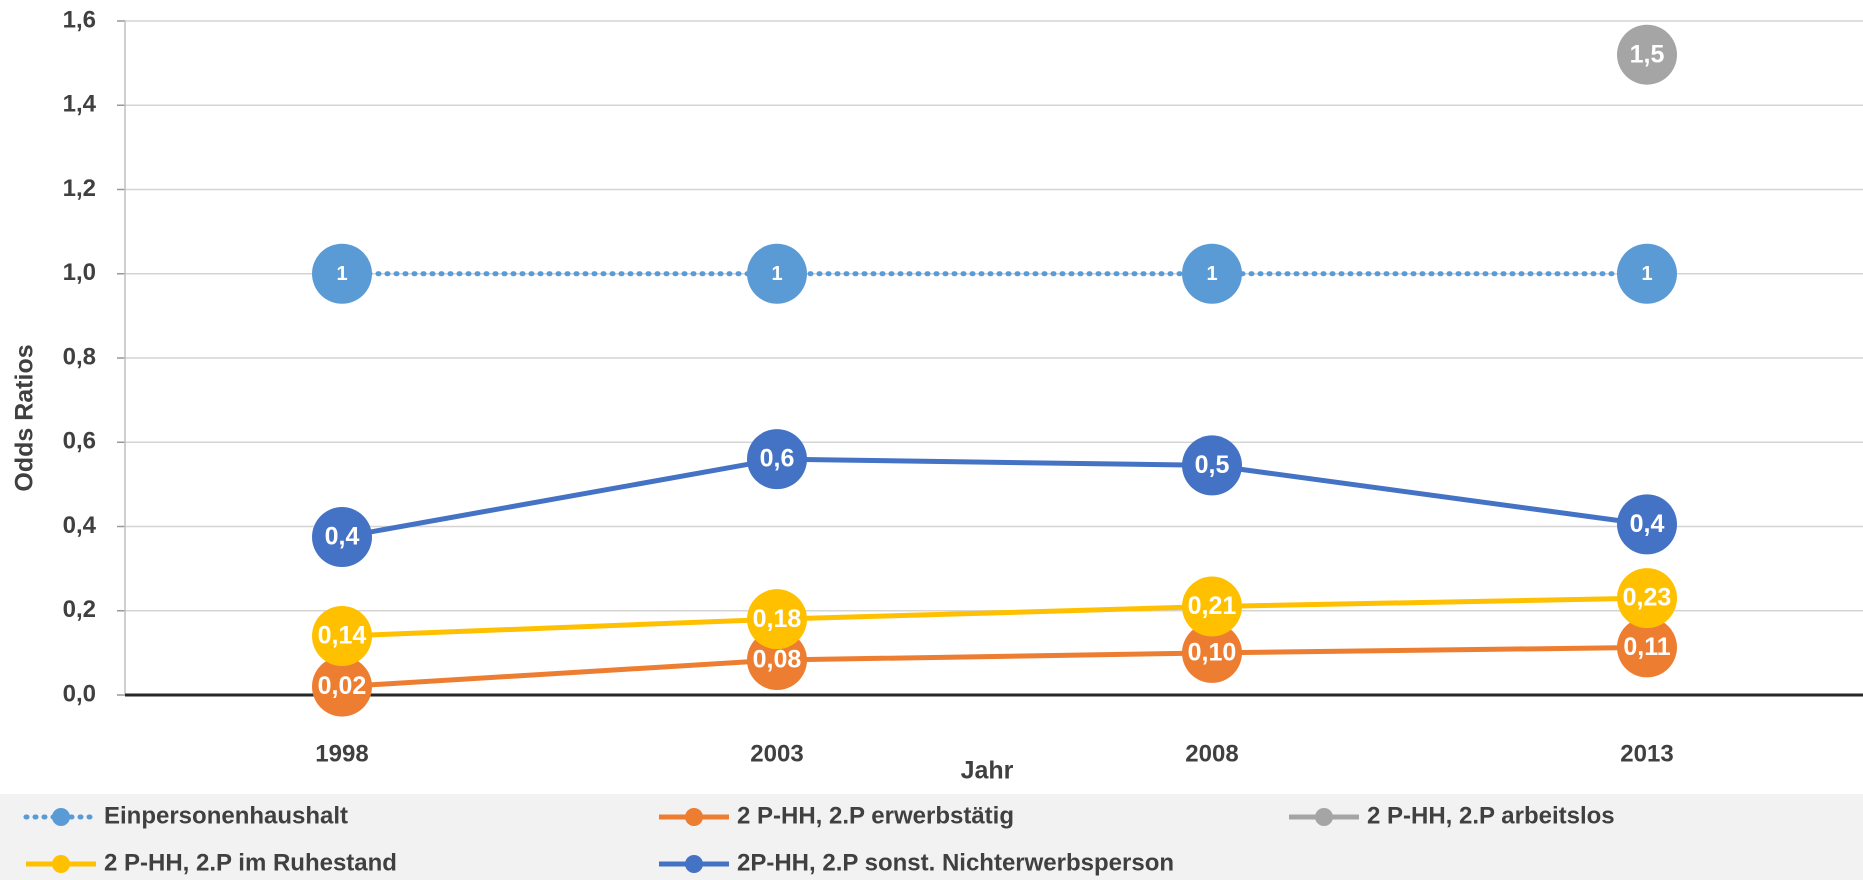  Describe the element at coordinates (226, 815) in the screenshot. I see `legend-label: Einpersonenhaushalt` at that location.